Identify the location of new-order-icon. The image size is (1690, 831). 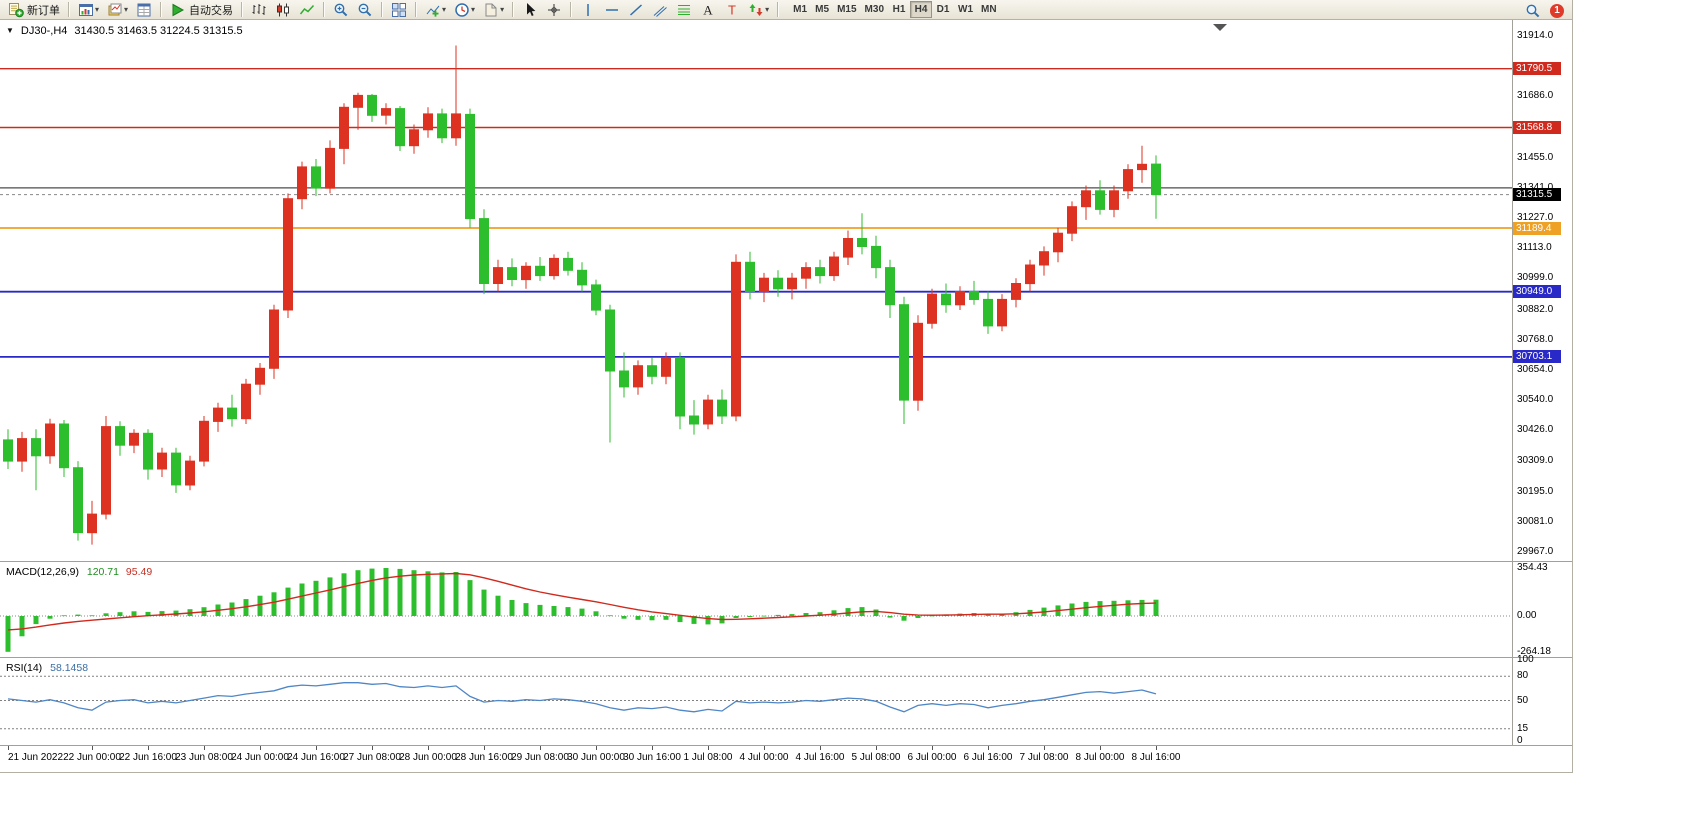
(16, 10).